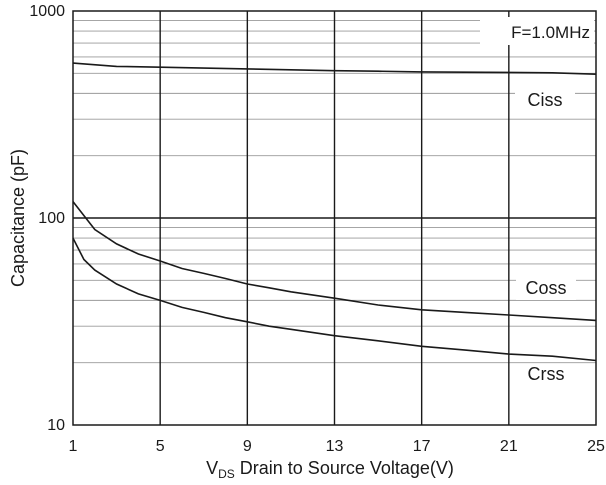 Image resolution: width=606 pixels, height=485 pixels. What do you see at coordinates (18, 218) in the screenshot?
I see `y-axis-title: Capacitance (pF)` at bounding box center [18, 218].